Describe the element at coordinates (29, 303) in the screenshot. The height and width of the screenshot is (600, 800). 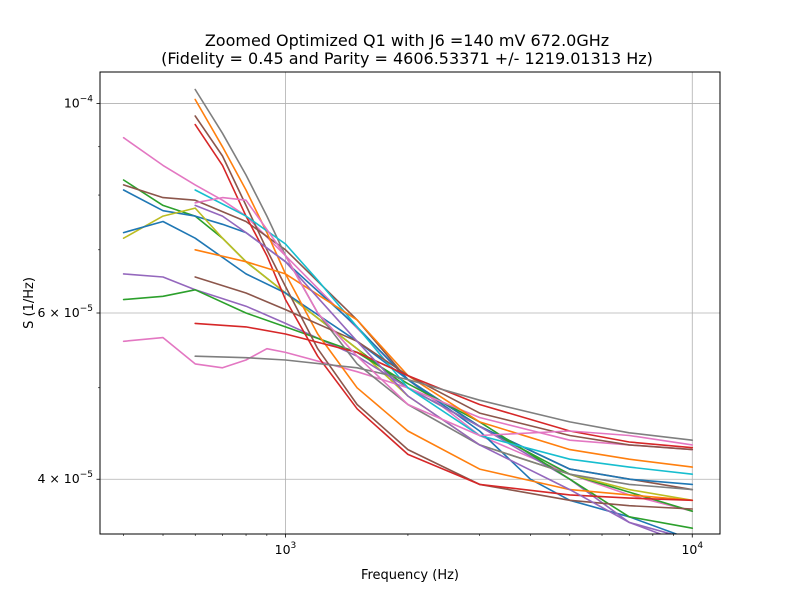
I see `y-axis-label: S (1/Hz)` at that location.